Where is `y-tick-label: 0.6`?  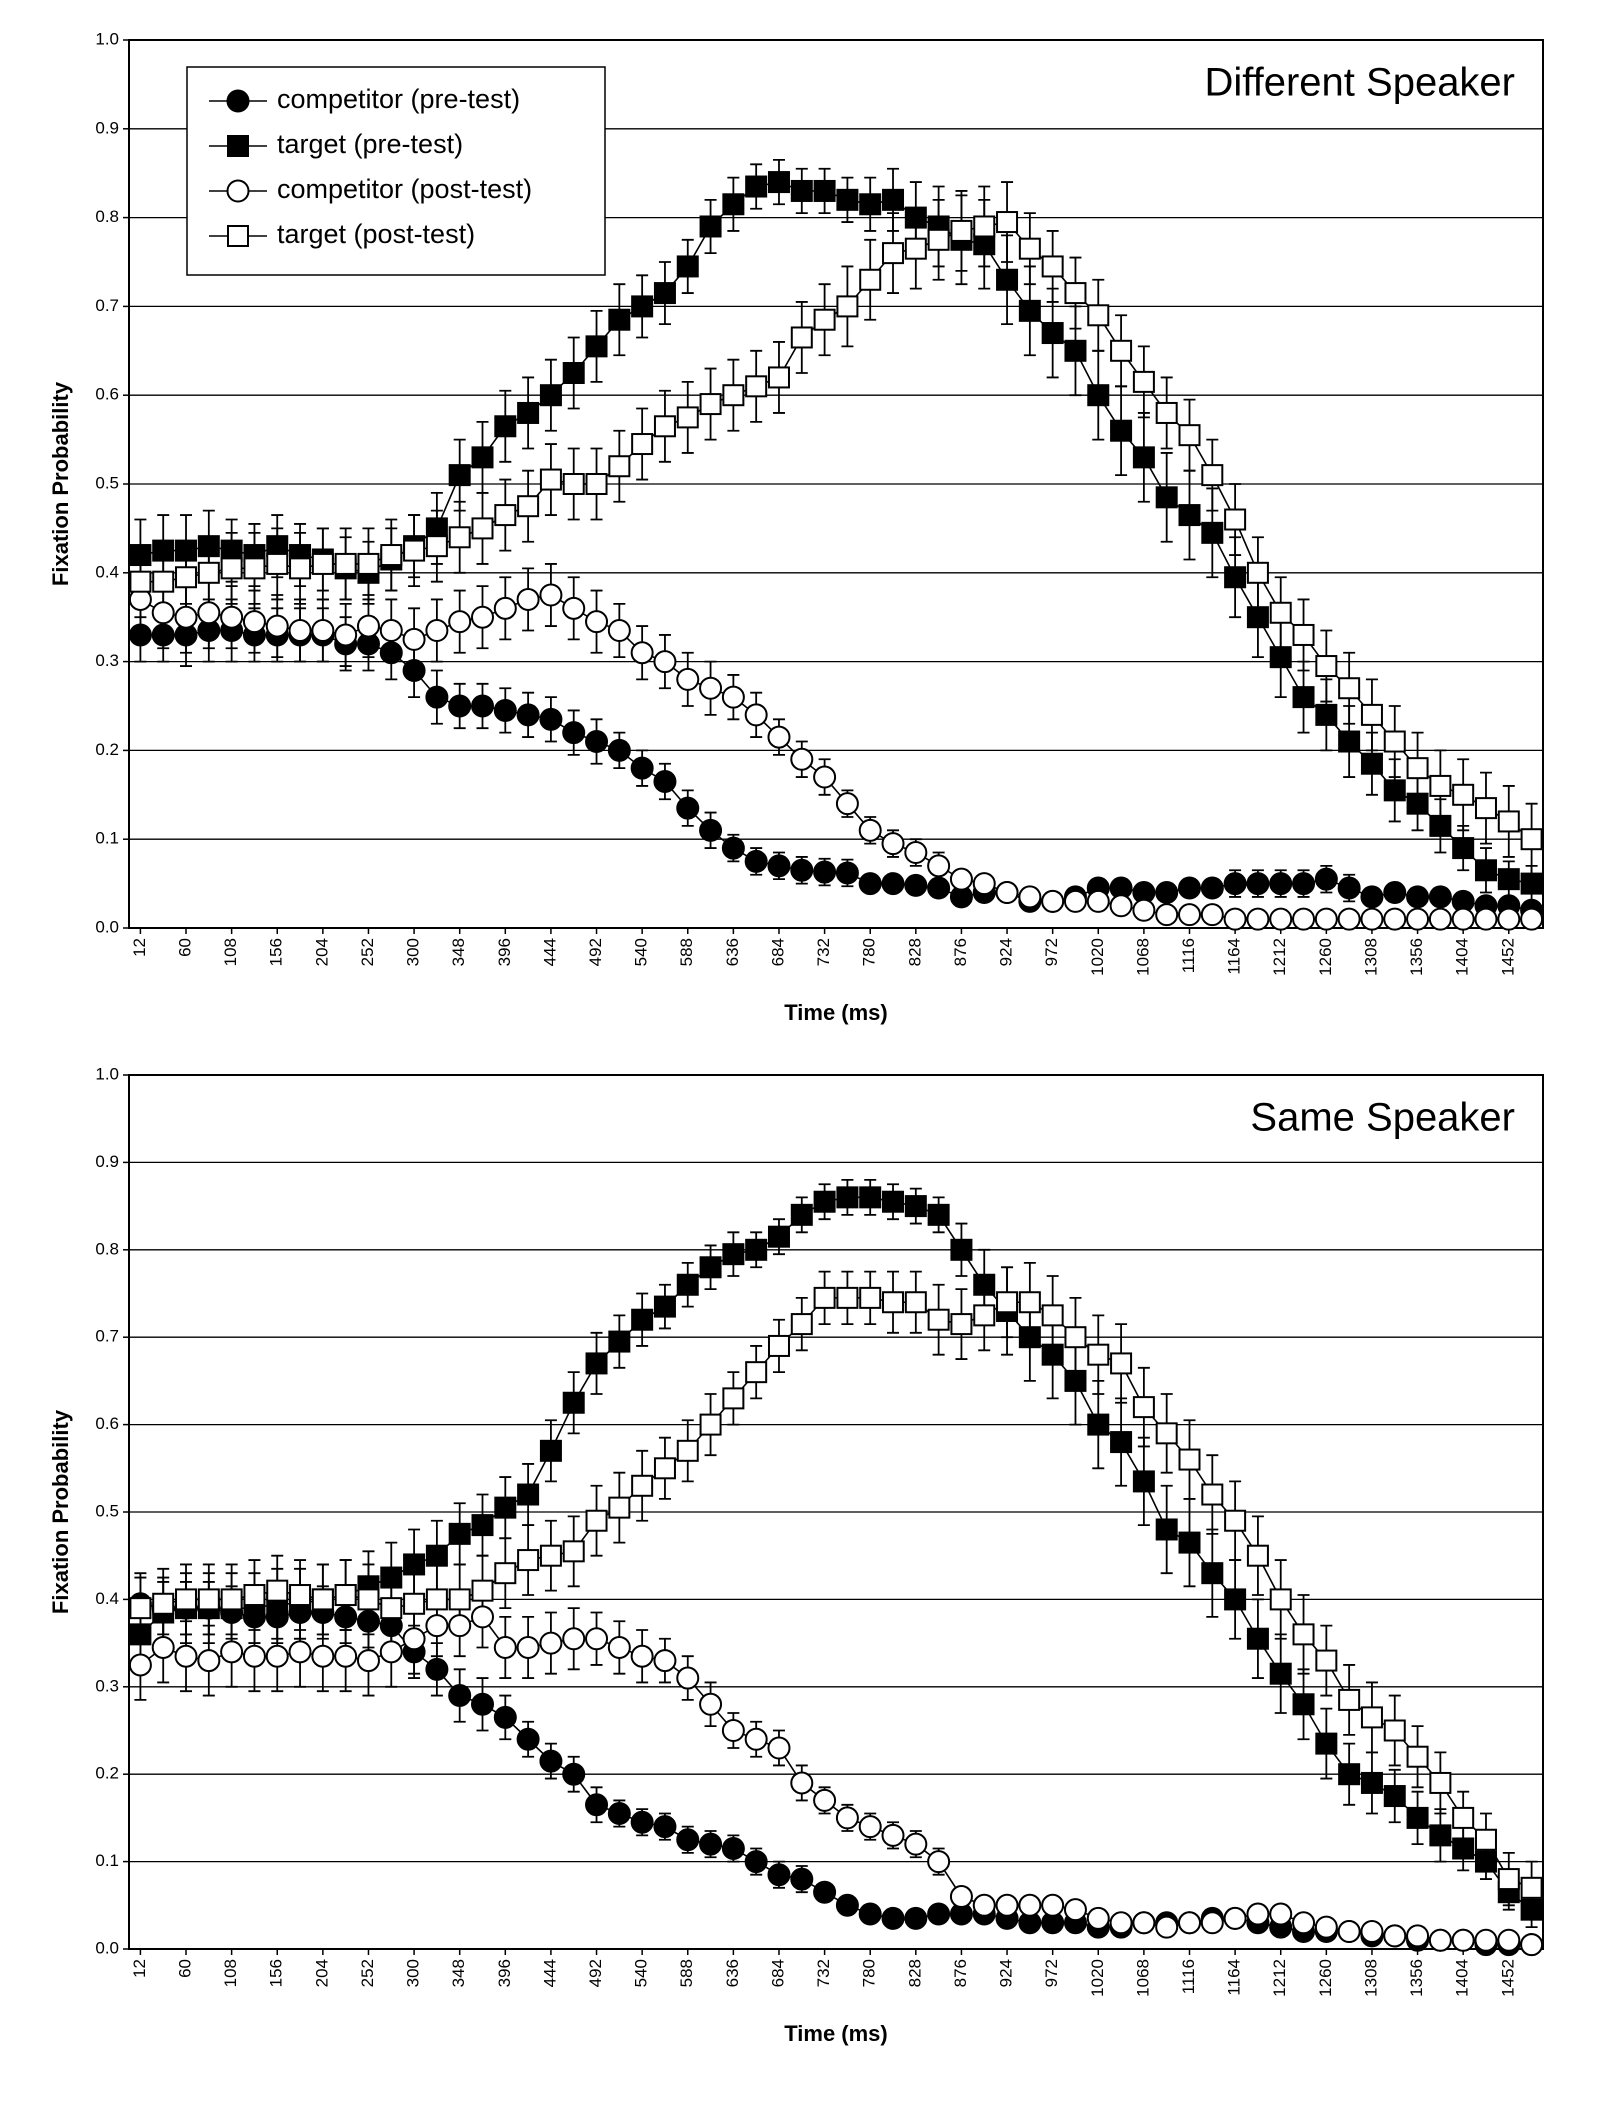
y-tick-label: 0.6 is located at coordinates (107, 394).